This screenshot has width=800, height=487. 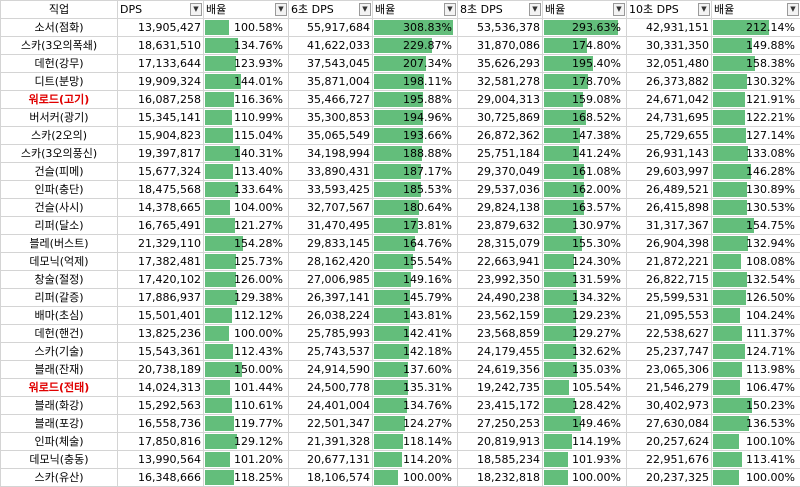 What do you see at coordinates (59, 208) in the screenshot?
I see `job-name-cell: 건슬(사시)` at bounding box center [59, 208].